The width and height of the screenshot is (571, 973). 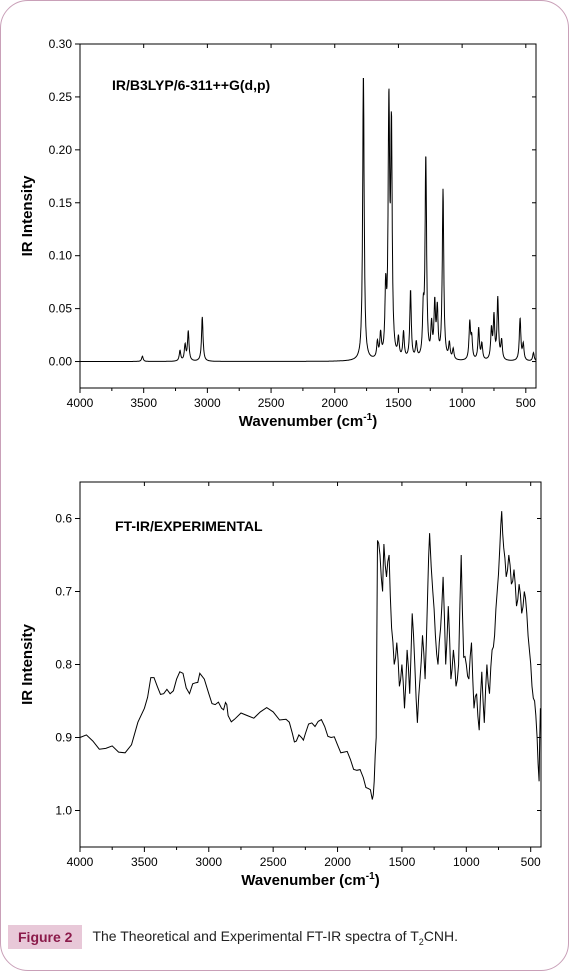 What do you see at coordinates (45, 937) in the screenshot?
I see `figure-label: Figure 2` at bounding box center [45, 937].